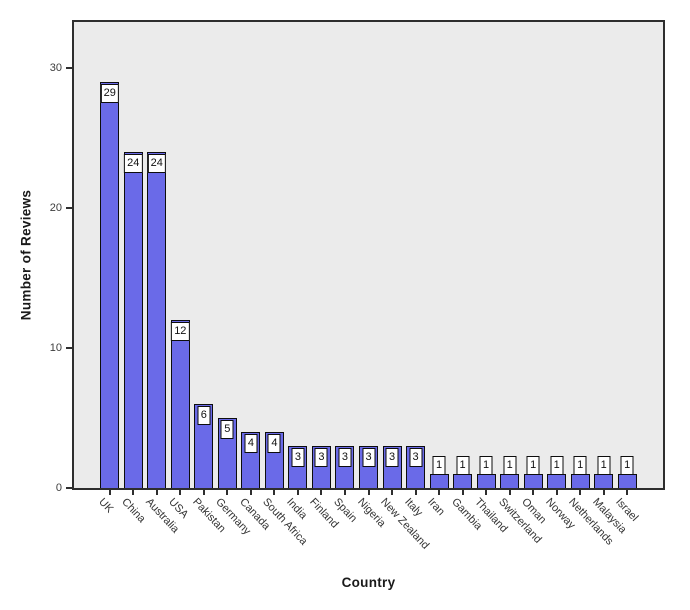 This screenshot has height=610, width=690. What do you see at coordinates (109, 93) in the screenshot?
I see `bar-value-label: 29` at bounding box center [109, 93].